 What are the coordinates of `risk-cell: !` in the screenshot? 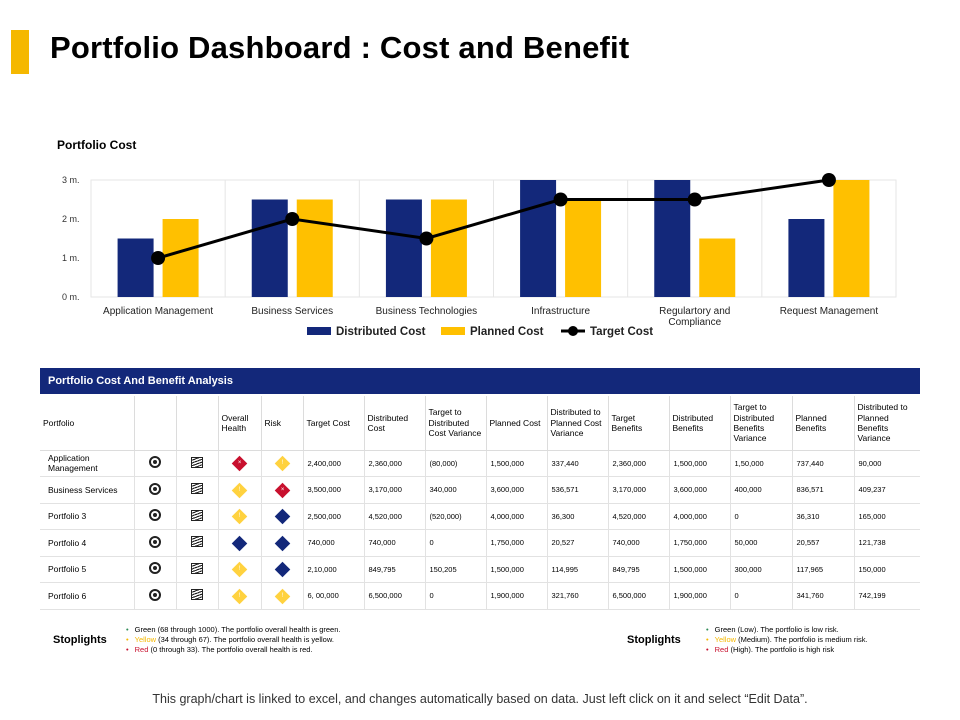 It's located at (282, 463).